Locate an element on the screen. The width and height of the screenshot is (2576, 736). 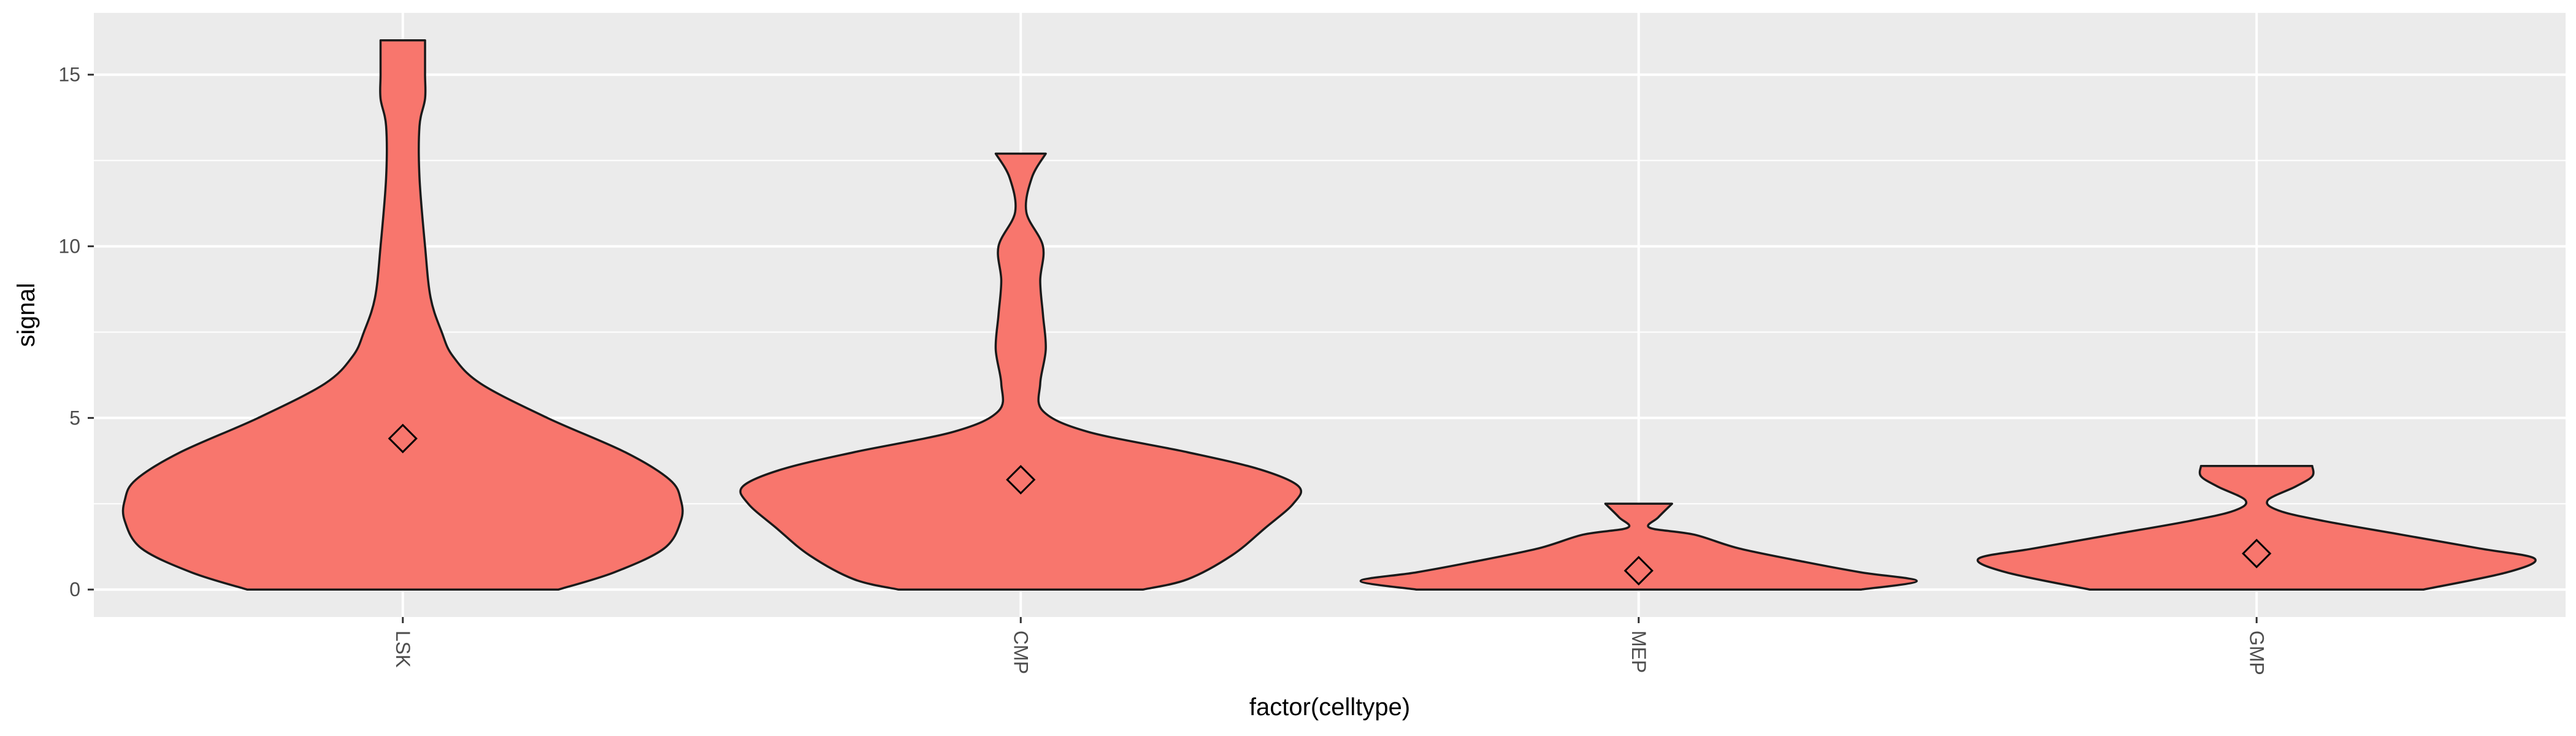
violin-mep is located at coordinates (1638, 546).